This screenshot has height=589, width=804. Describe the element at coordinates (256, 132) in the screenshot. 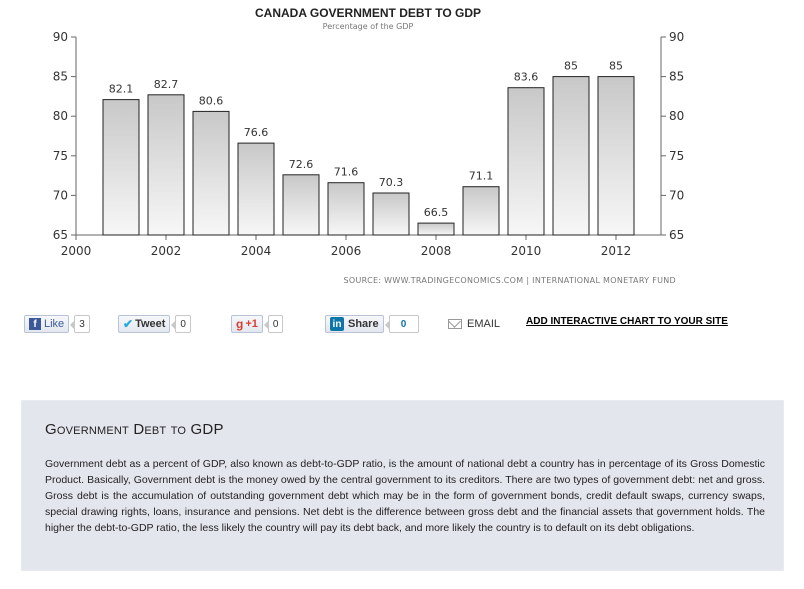

I see `data-label: 76.6` at that location.